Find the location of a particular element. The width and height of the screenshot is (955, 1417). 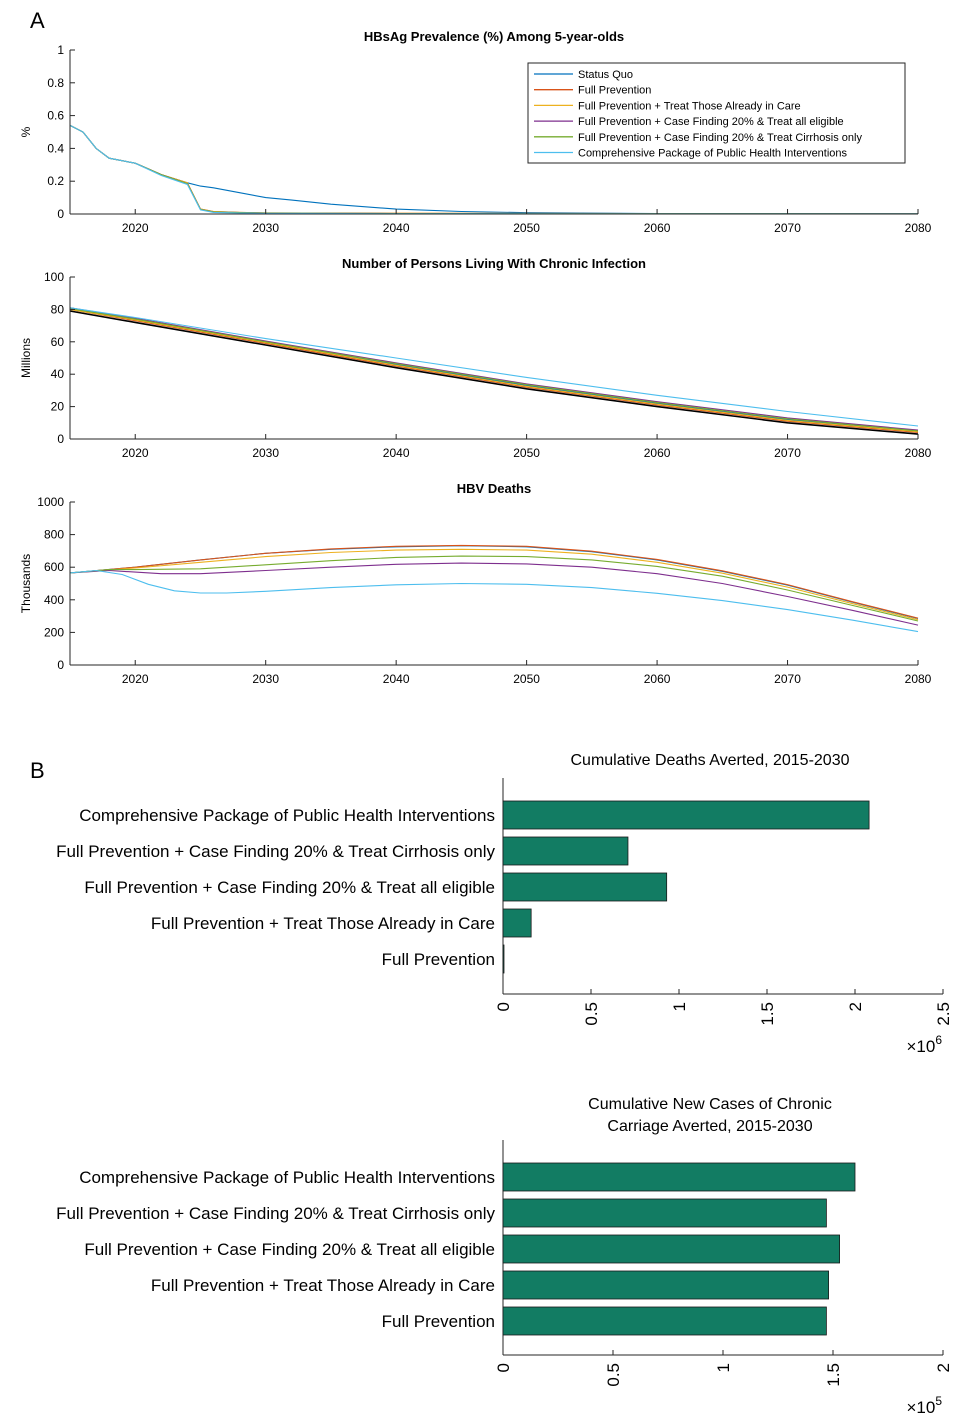

y-axis-label: Millions is located at coordinates (26, 358).